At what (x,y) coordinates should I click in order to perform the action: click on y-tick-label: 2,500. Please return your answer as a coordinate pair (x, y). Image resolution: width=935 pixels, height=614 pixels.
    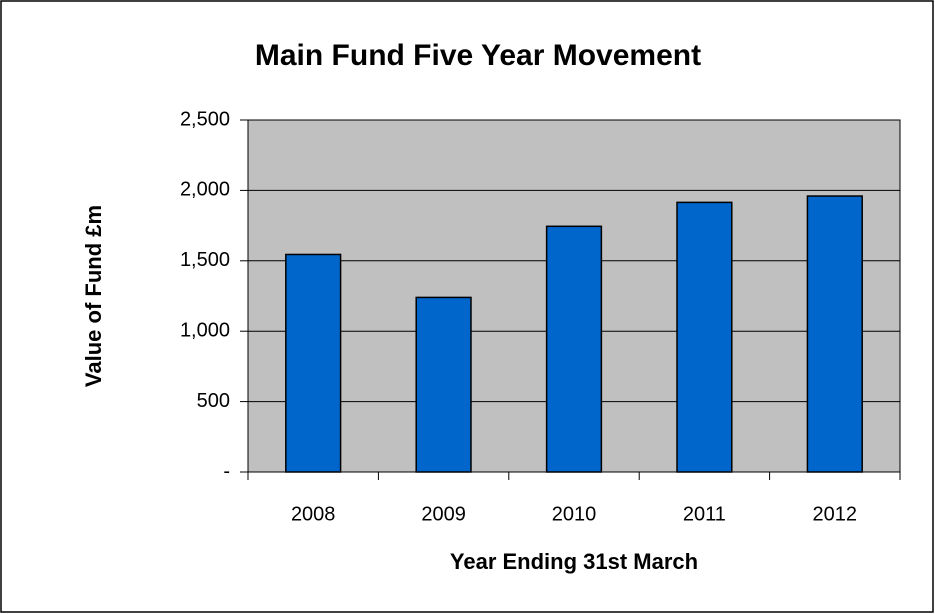
    Looking at the image, I should click on (205, 119).